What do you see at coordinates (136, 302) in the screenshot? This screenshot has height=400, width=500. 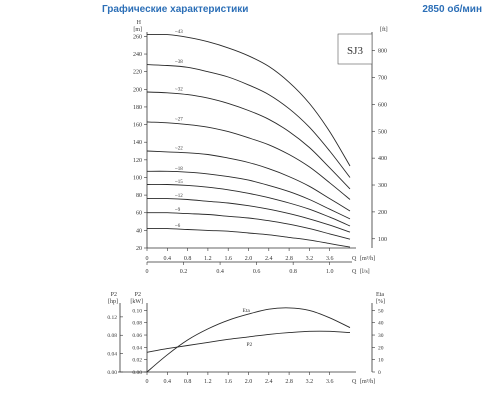 I see `kw-axis-unit: [kW]` at bounding box center [136, 302].